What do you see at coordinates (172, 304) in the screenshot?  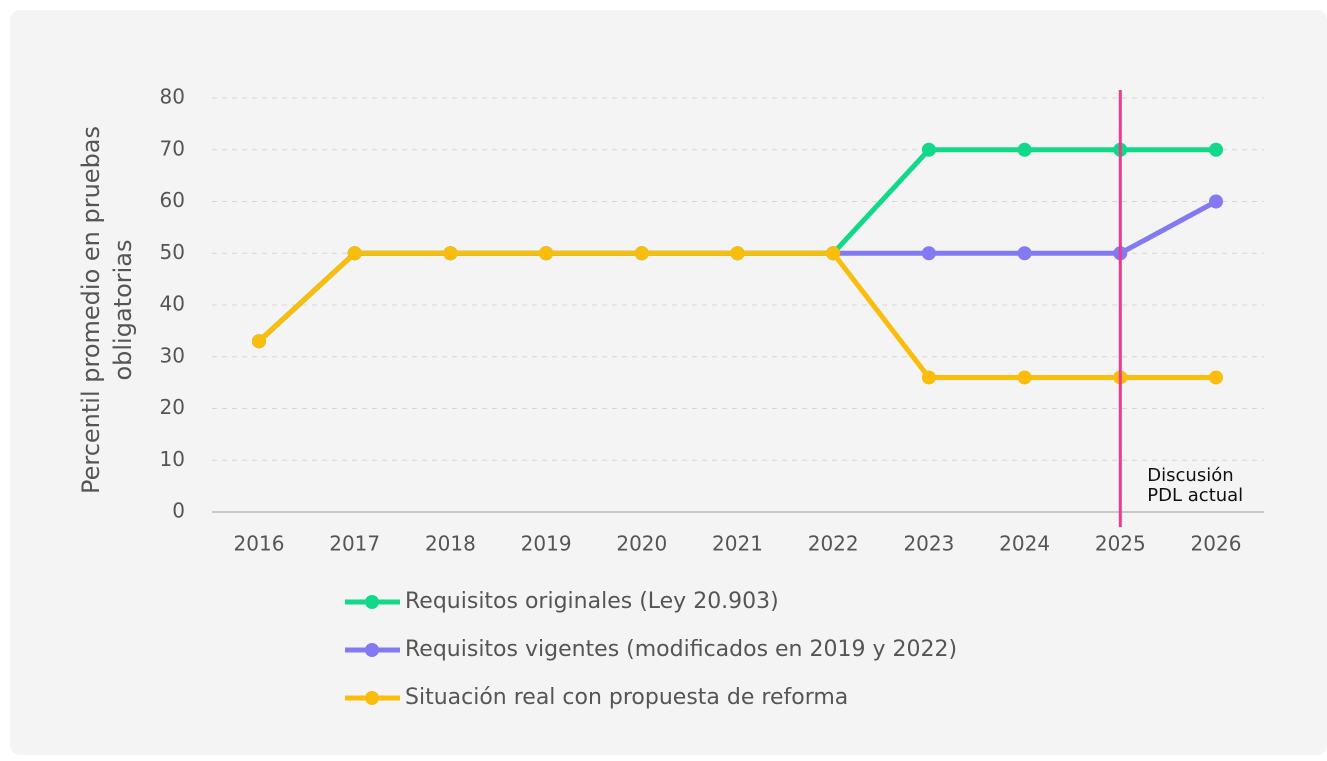 I see `y-tick-label: 40` at bounding box center [172, 304].